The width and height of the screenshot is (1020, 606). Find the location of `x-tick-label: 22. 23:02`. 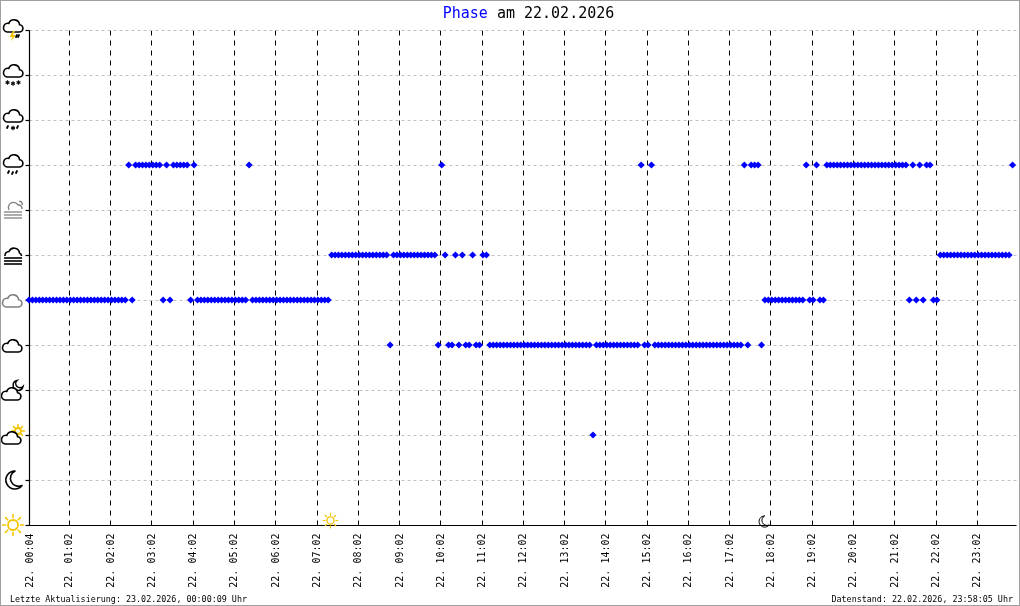

x-tick-label: 22. 23:02 is located at coordinates (977, 560).